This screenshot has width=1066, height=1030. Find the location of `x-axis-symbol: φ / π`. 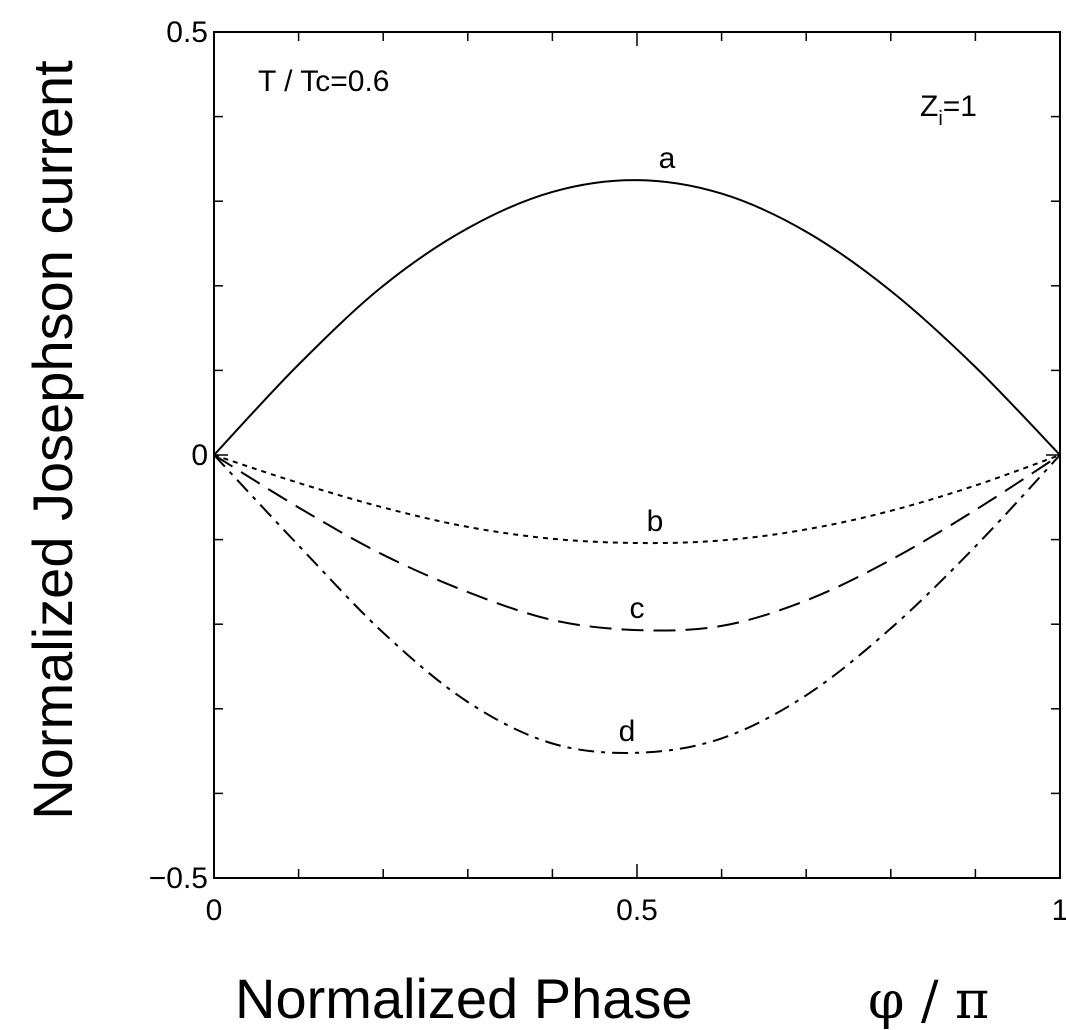

x-axis-symbol: φ / π is located at coordinates (928, 1000).